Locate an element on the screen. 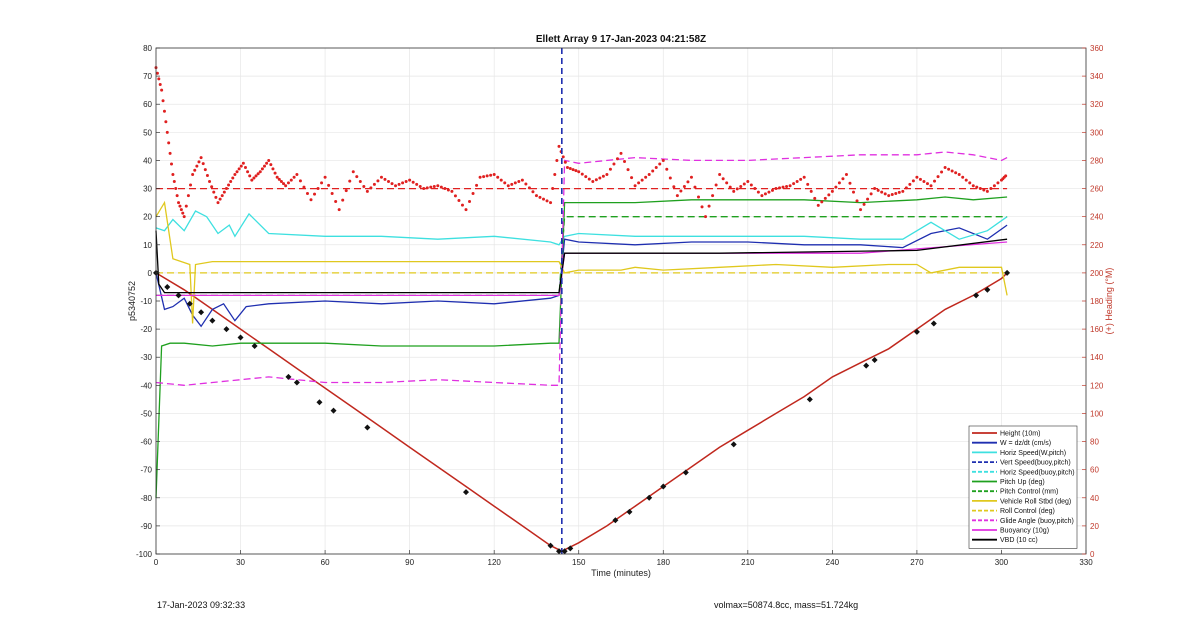  right-y-tick-label: 100 is located at coordinates (1097, 413).